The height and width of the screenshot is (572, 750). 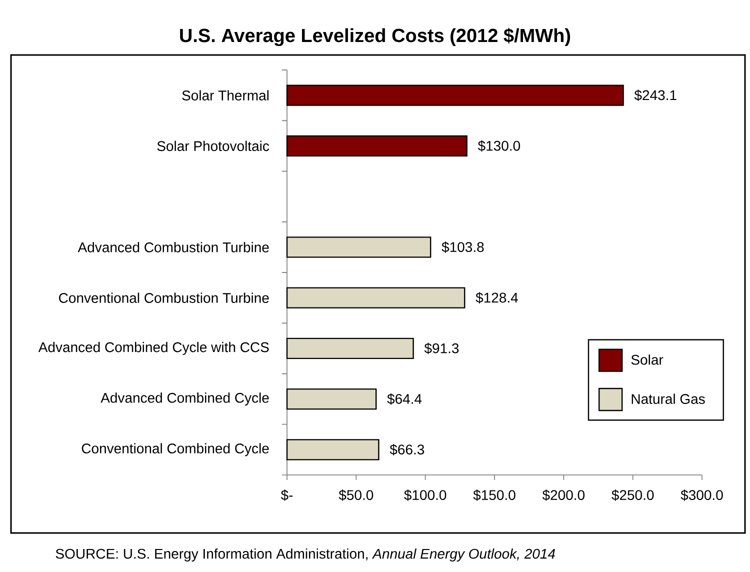 What do you see at coordinates (494, 495) in the screenshot?
I see `x-tick-label: $150.0` at bounding box center [494, 495].